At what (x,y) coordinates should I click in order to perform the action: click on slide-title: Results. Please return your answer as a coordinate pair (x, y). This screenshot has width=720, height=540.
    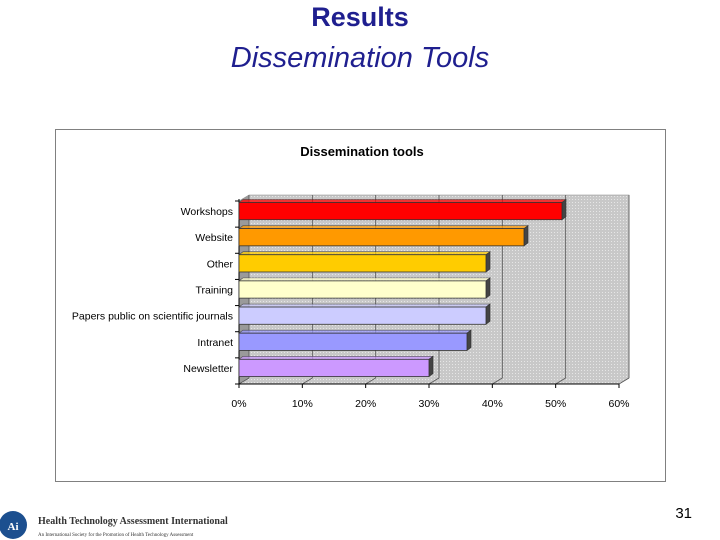
    Looking at the image, I should click on (360, 17).